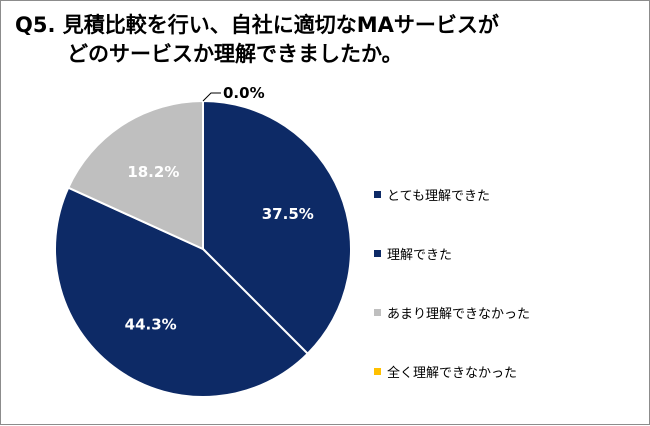  I want to click on legend-label-3: あまり理解できなかった, so click(459, 314).